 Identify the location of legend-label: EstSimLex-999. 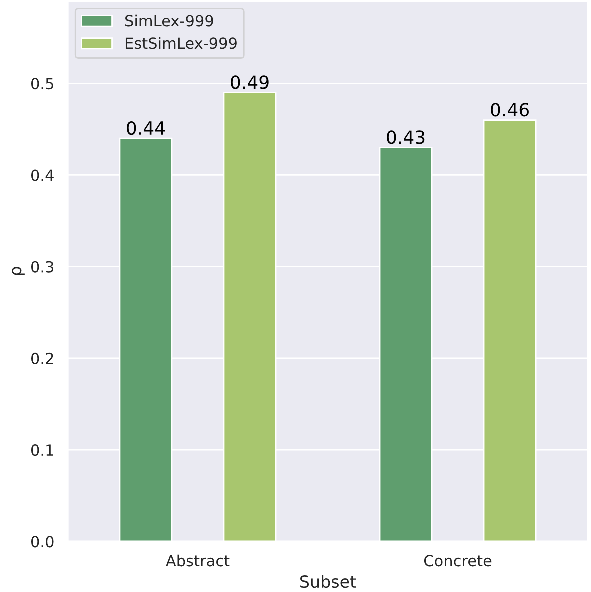
(181, 43).